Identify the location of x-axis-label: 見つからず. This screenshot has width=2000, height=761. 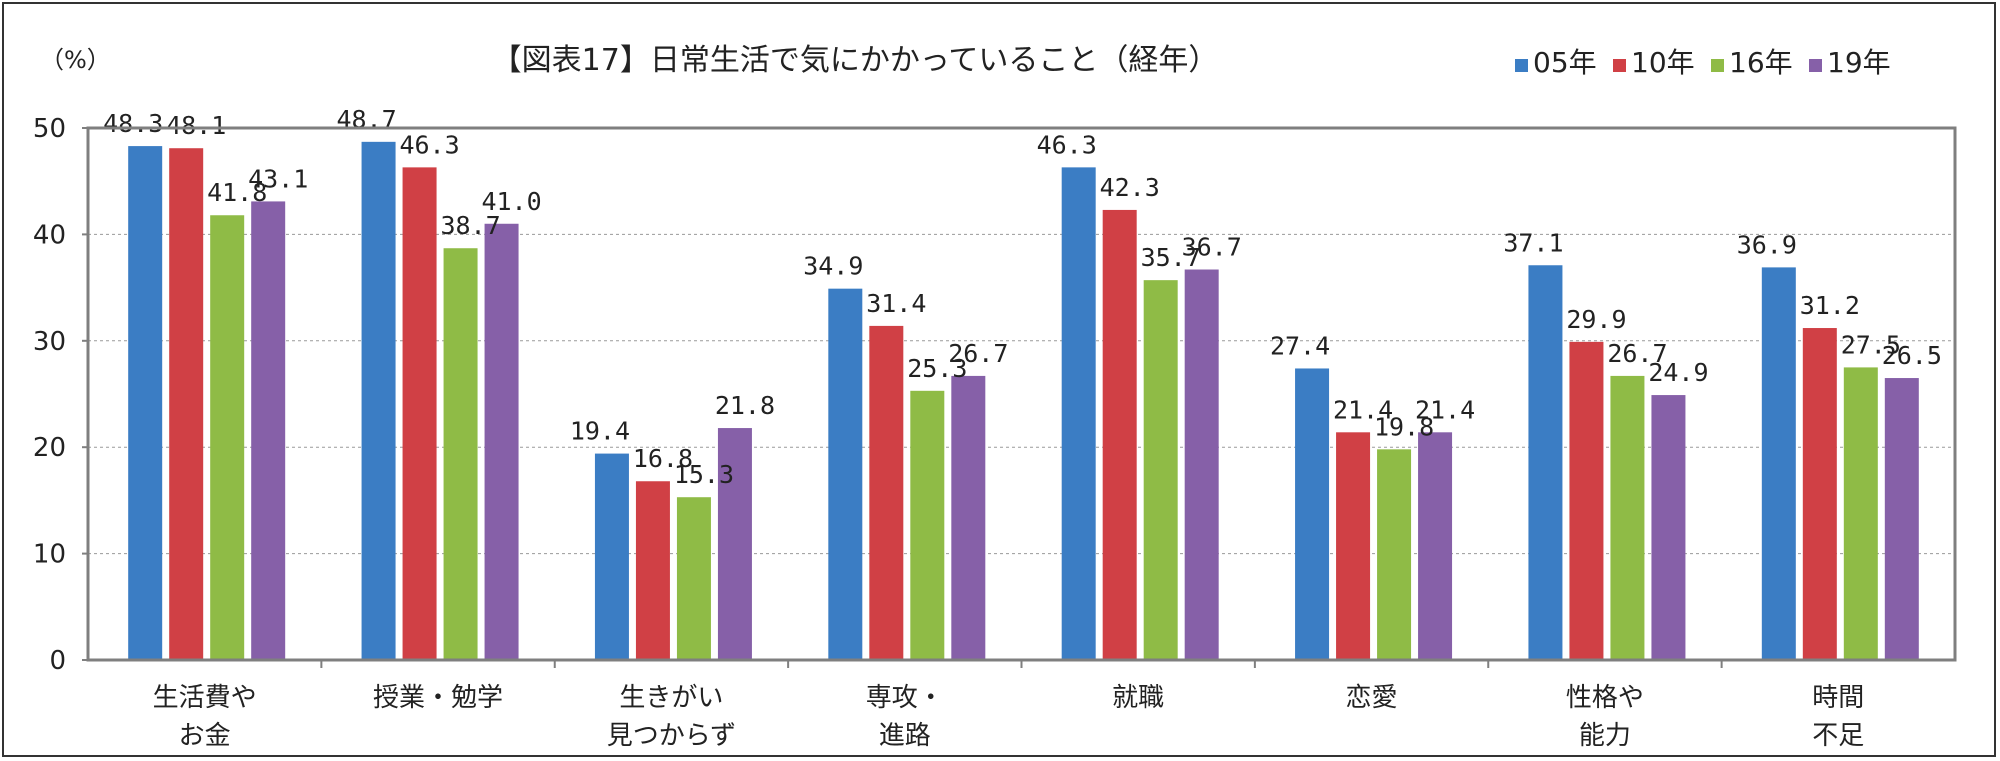
(671, 736).